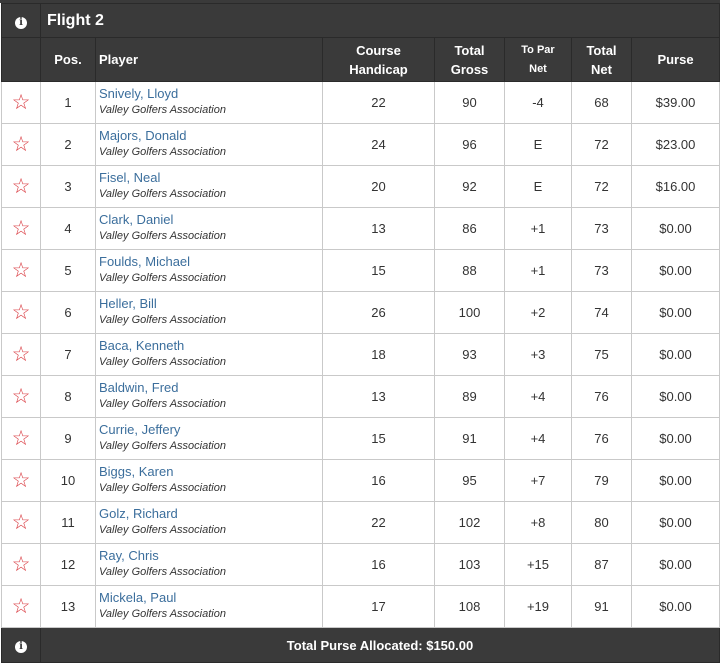 This screenshot has height=668, width=720. I want to click on position: 10, so click(68, 480).